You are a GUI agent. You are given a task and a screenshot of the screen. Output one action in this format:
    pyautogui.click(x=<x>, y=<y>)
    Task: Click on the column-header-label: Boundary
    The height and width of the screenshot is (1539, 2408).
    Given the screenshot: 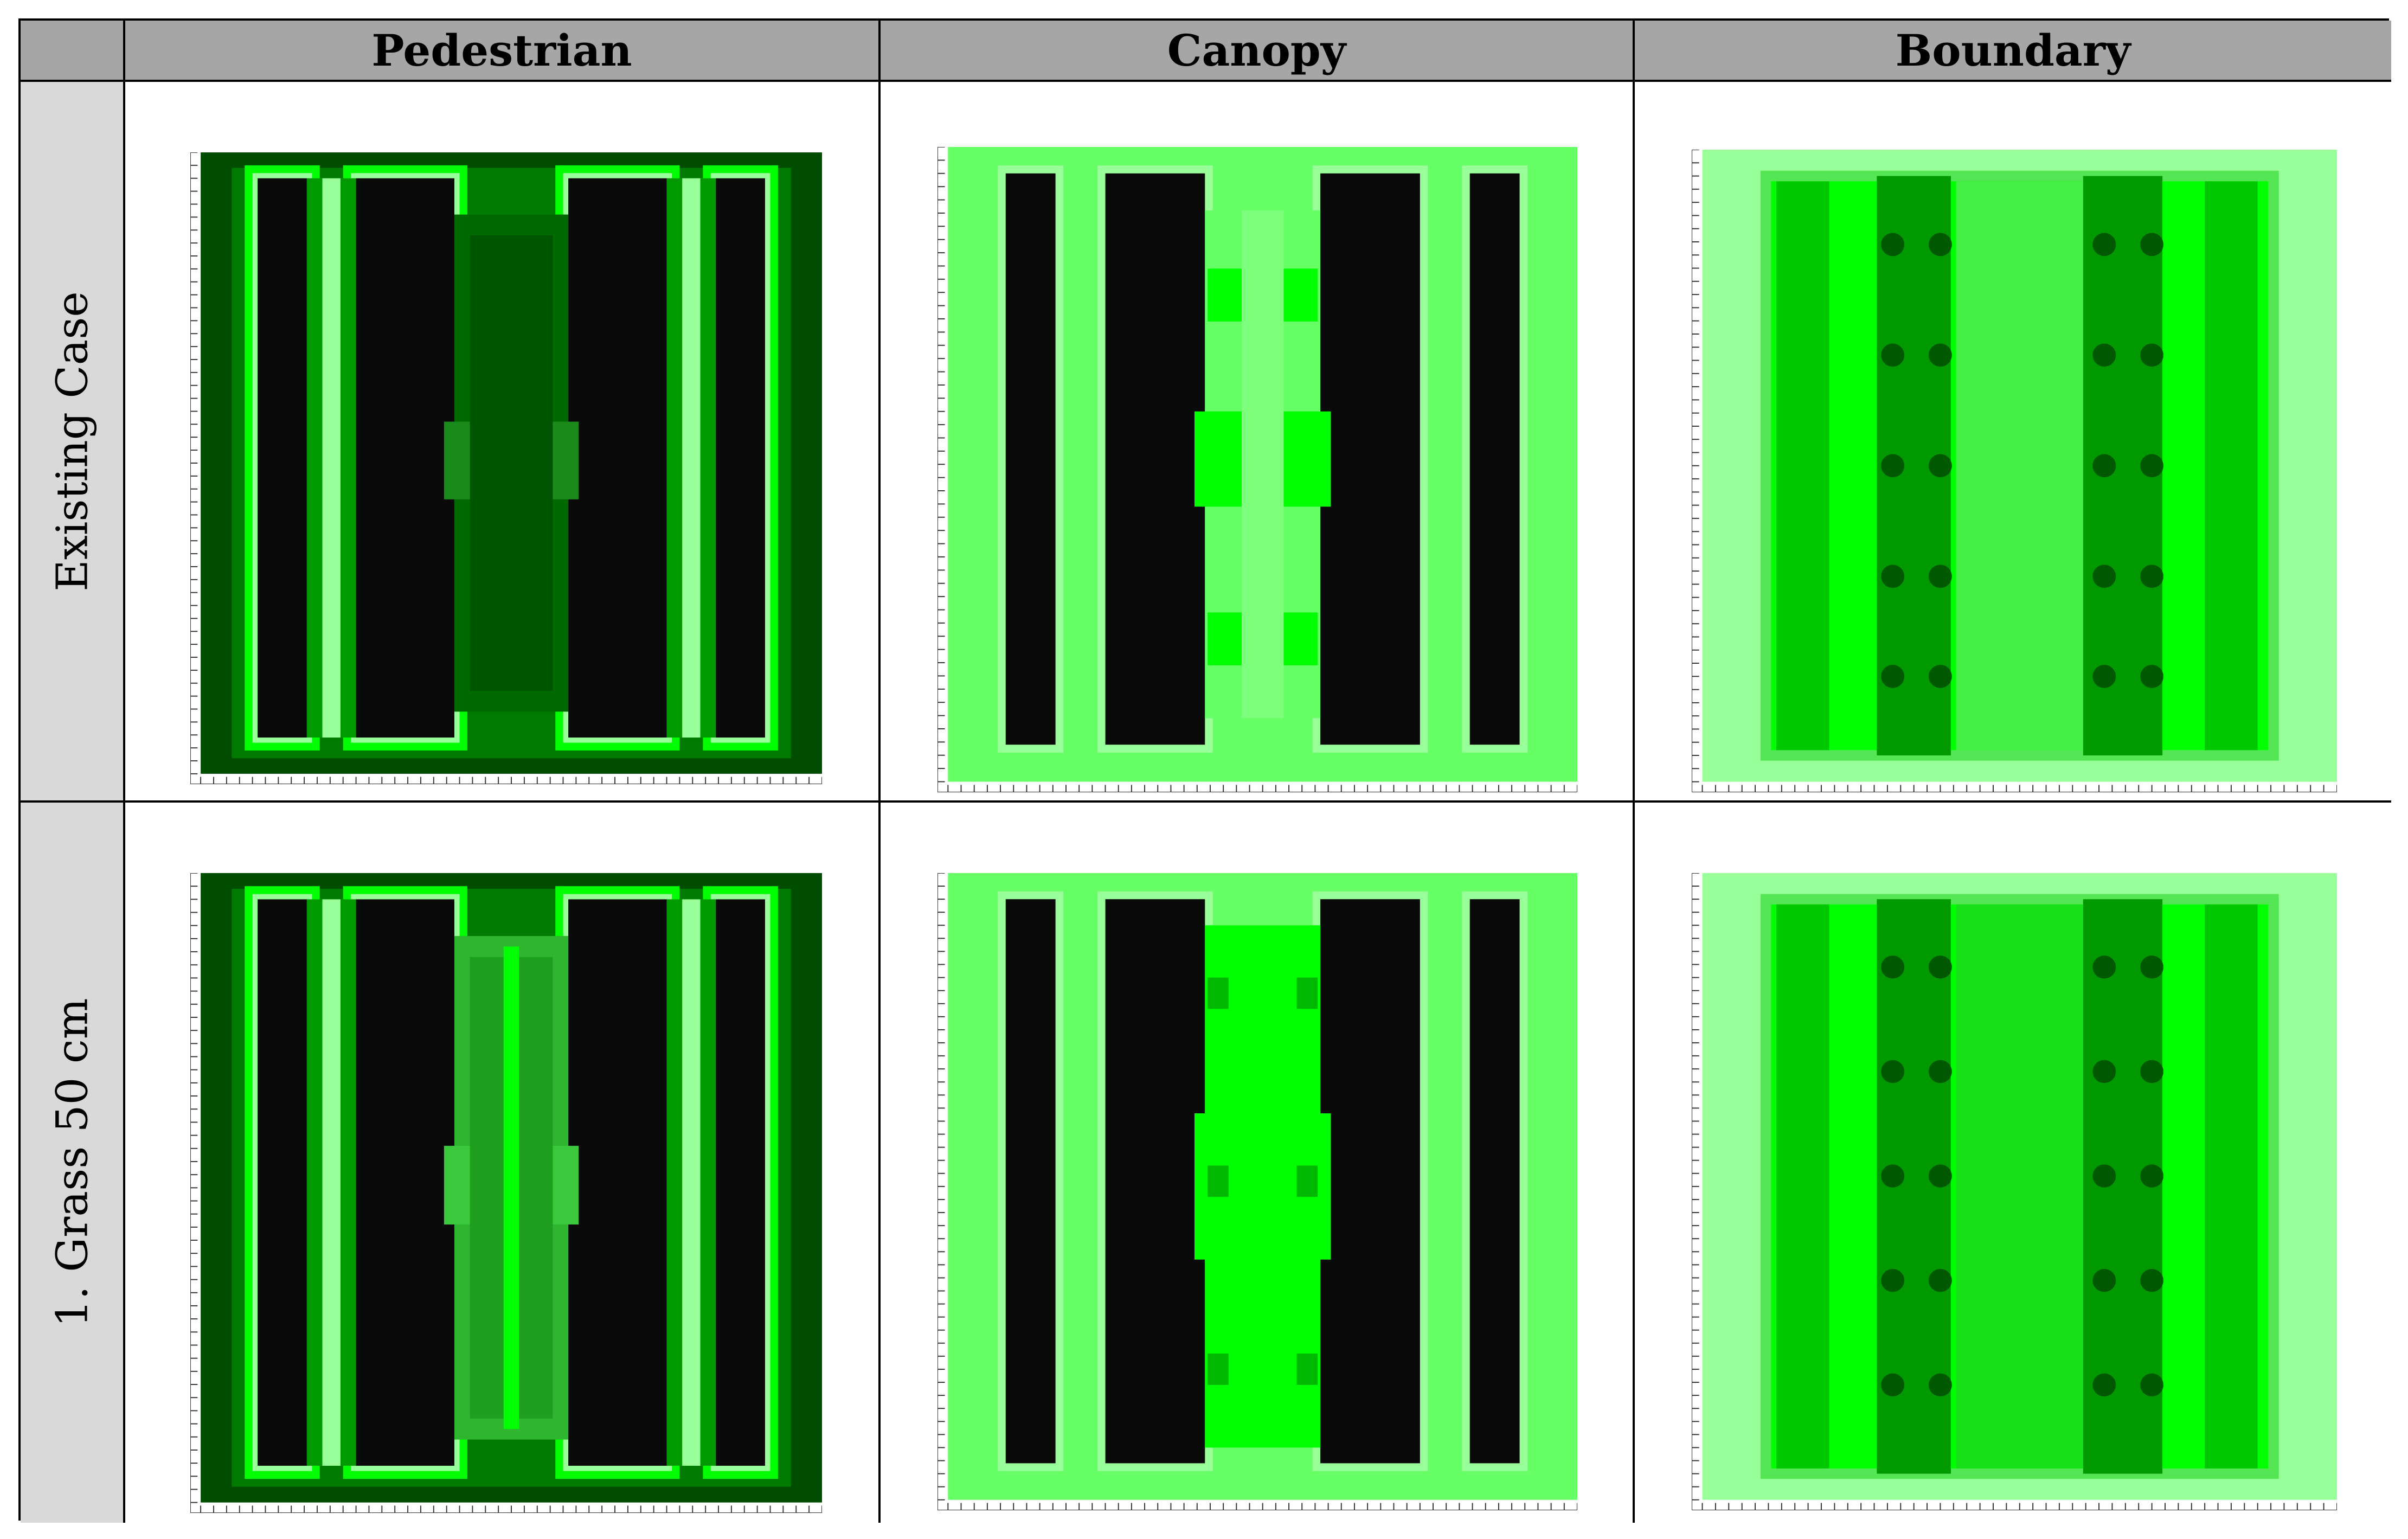 What is the action you would take?
    pyautogui.click(x=2013, y=50)
    